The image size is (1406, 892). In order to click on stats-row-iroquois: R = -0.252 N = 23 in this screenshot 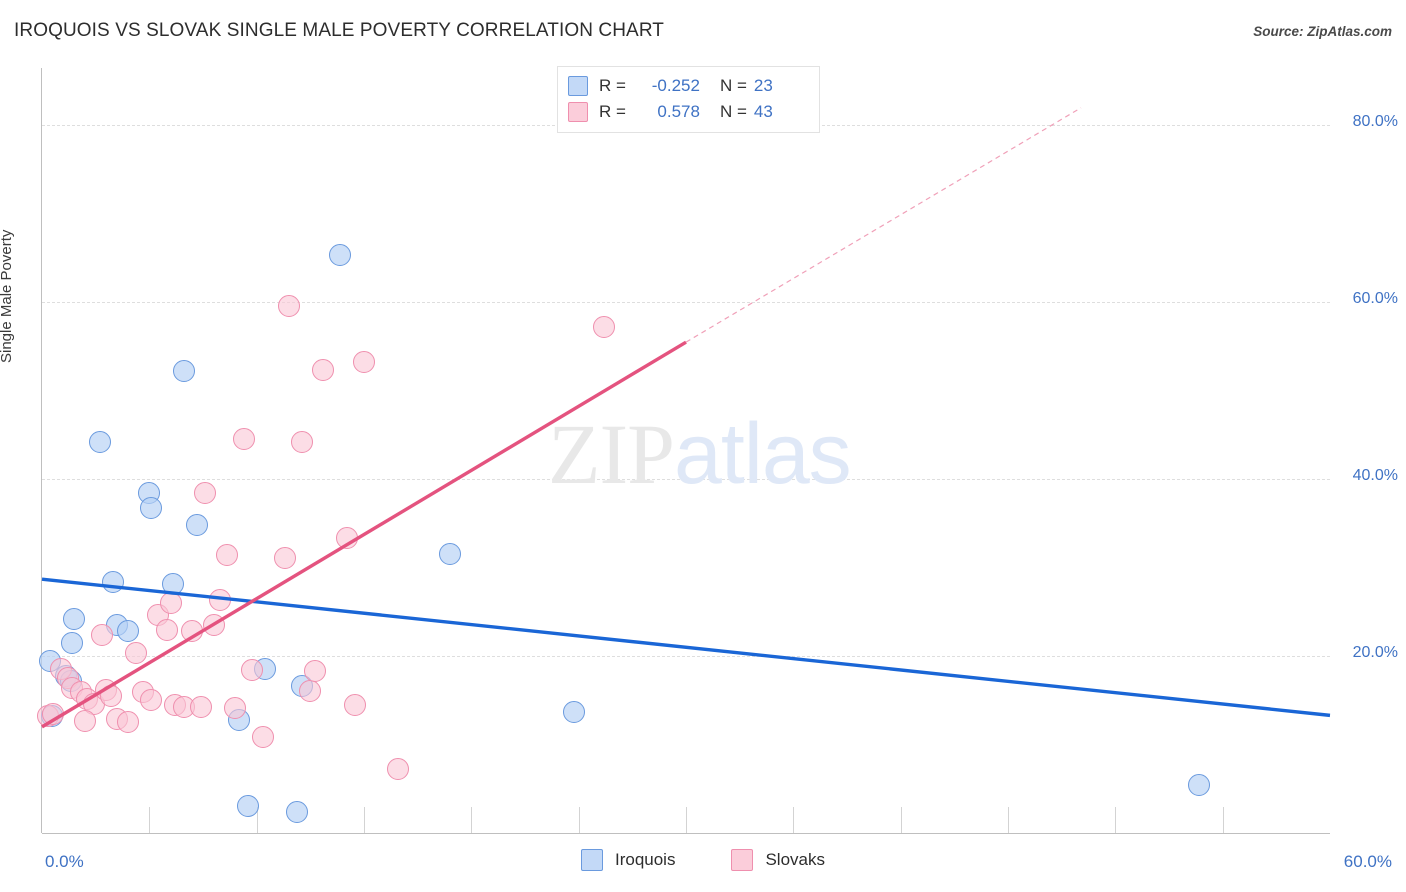, I will do `click(688, 86)`.